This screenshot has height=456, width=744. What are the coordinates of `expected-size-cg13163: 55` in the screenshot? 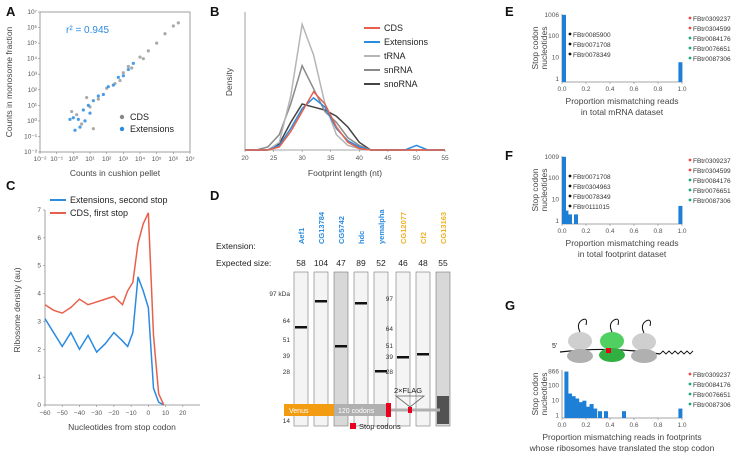 It's located at (443, 263).